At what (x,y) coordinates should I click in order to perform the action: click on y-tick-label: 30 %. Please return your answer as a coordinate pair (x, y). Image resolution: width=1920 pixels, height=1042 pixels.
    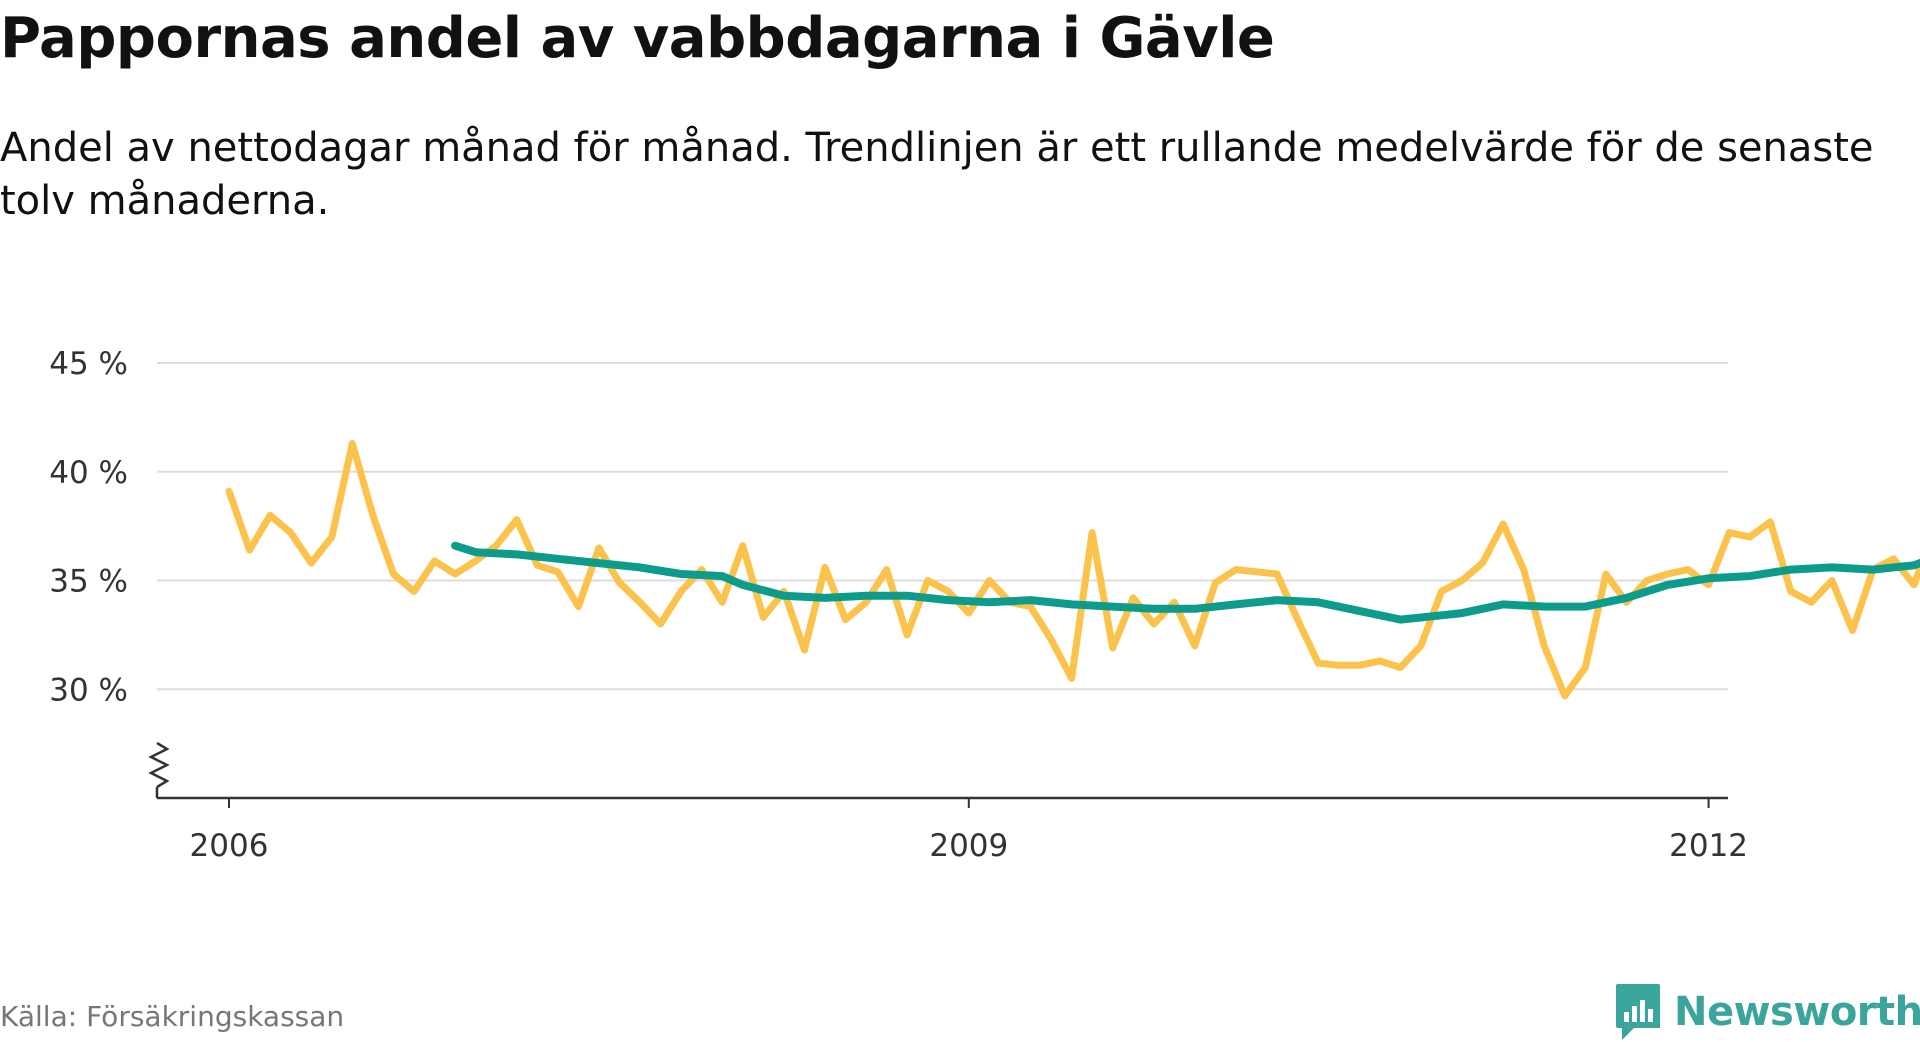
    Looking at the image, I should click on (88, 690).